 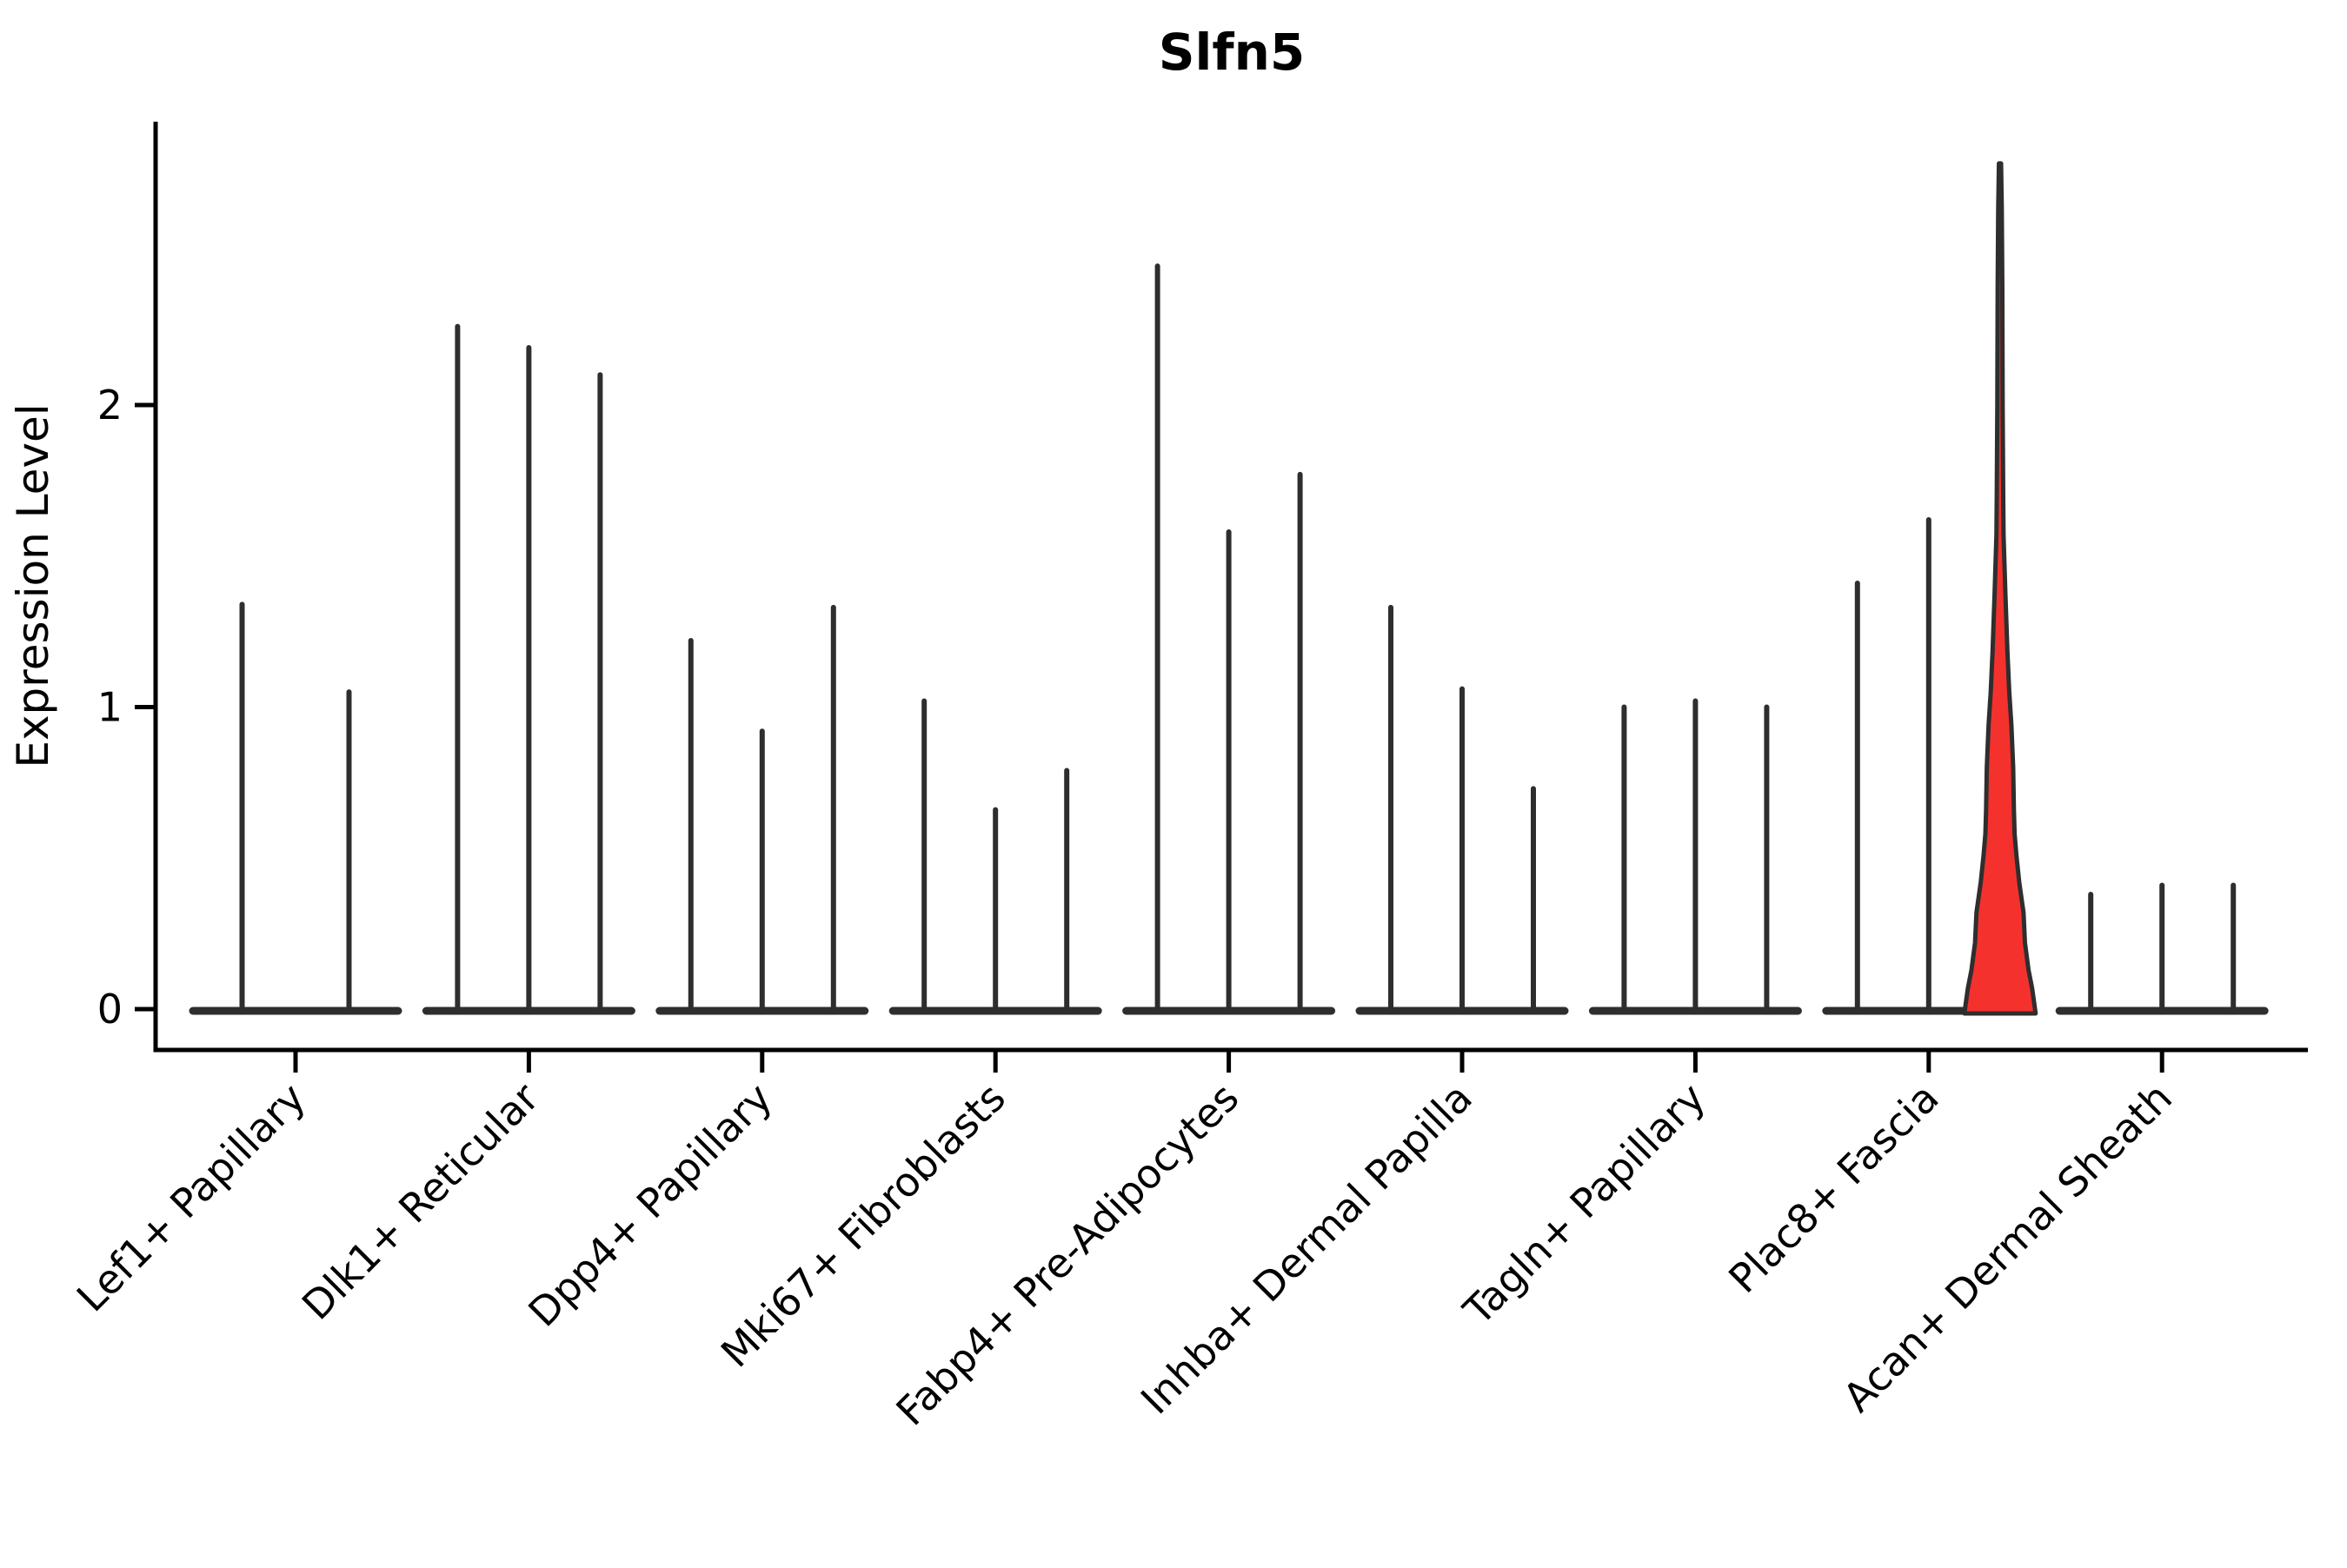 What do you see at coordinates (2000, 588) in the screenshot?
I see `violin-body-highlight` at bounding box center [2000, 588].